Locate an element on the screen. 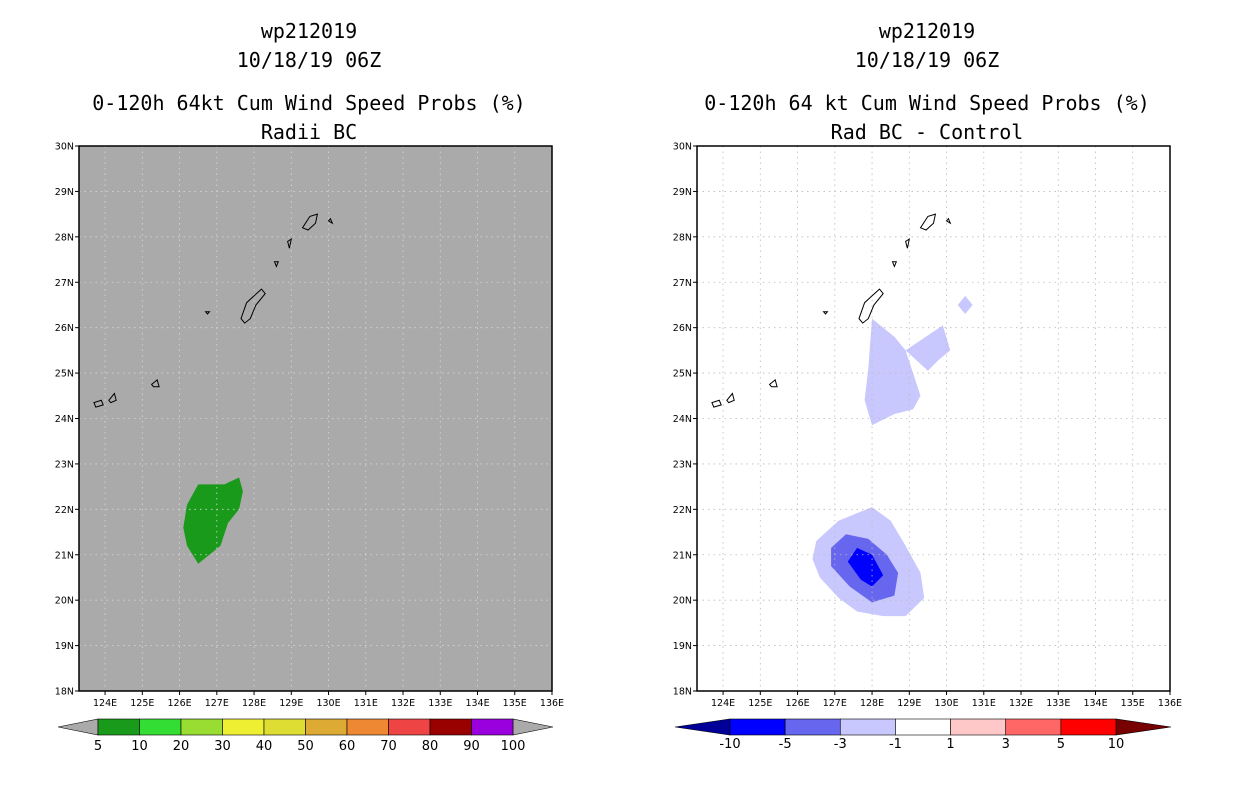 This screenshot has height=800, width=1236. y-tick-label-22N: 22N is located at coordinates (682, 510).